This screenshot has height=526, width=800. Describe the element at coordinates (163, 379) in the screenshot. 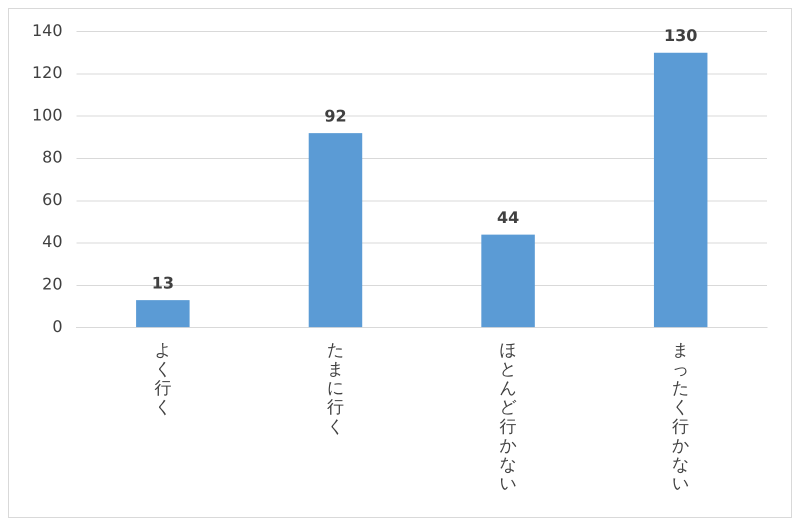

I see `x-tick-label: よく行く` at that location.